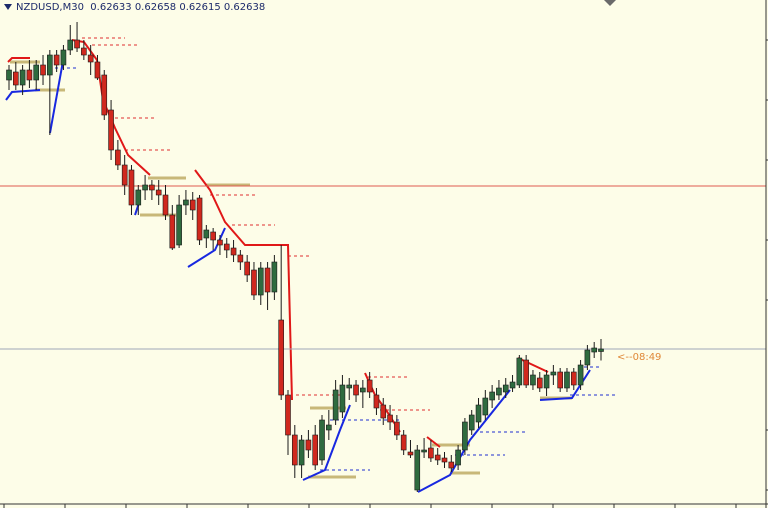 Image resolution: width=768 pixels, height=508 pixels. Describe the element at coordinates (639, 357) in the screenshot. I see `bar-countdown: <--08:49` at that location.